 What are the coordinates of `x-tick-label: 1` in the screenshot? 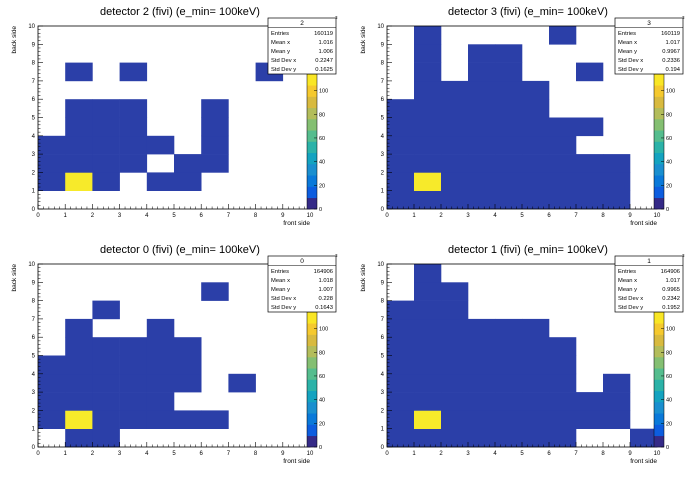 It's located at (414, 216).